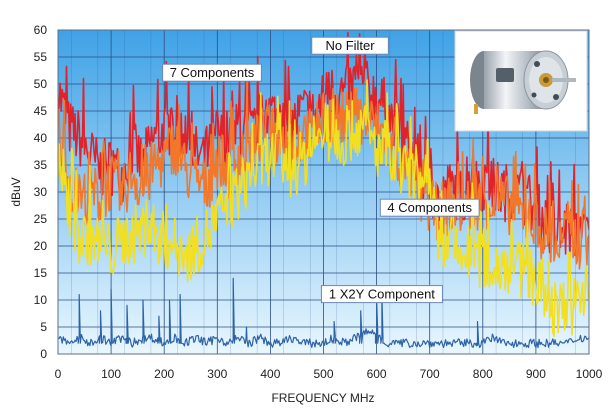  I want to click on svg-text: 1 X2Y Component, so click(382, 294).